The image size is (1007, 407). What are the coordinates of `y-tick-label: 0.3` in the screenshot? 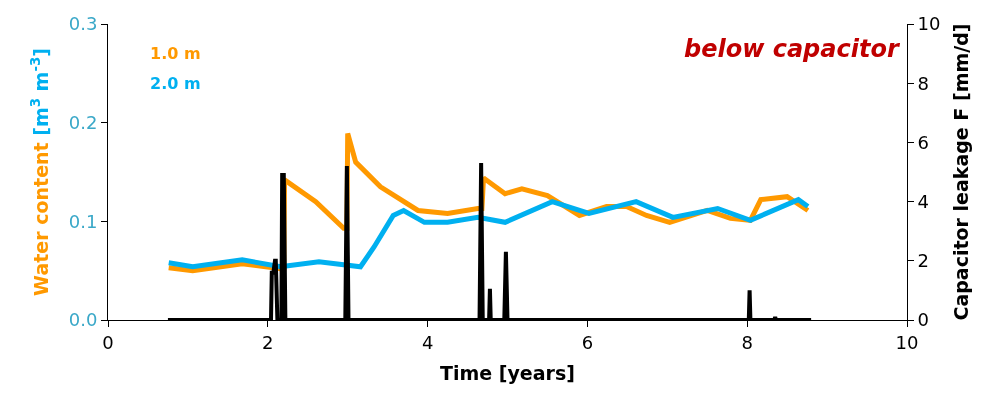 It's located at (83, 24).